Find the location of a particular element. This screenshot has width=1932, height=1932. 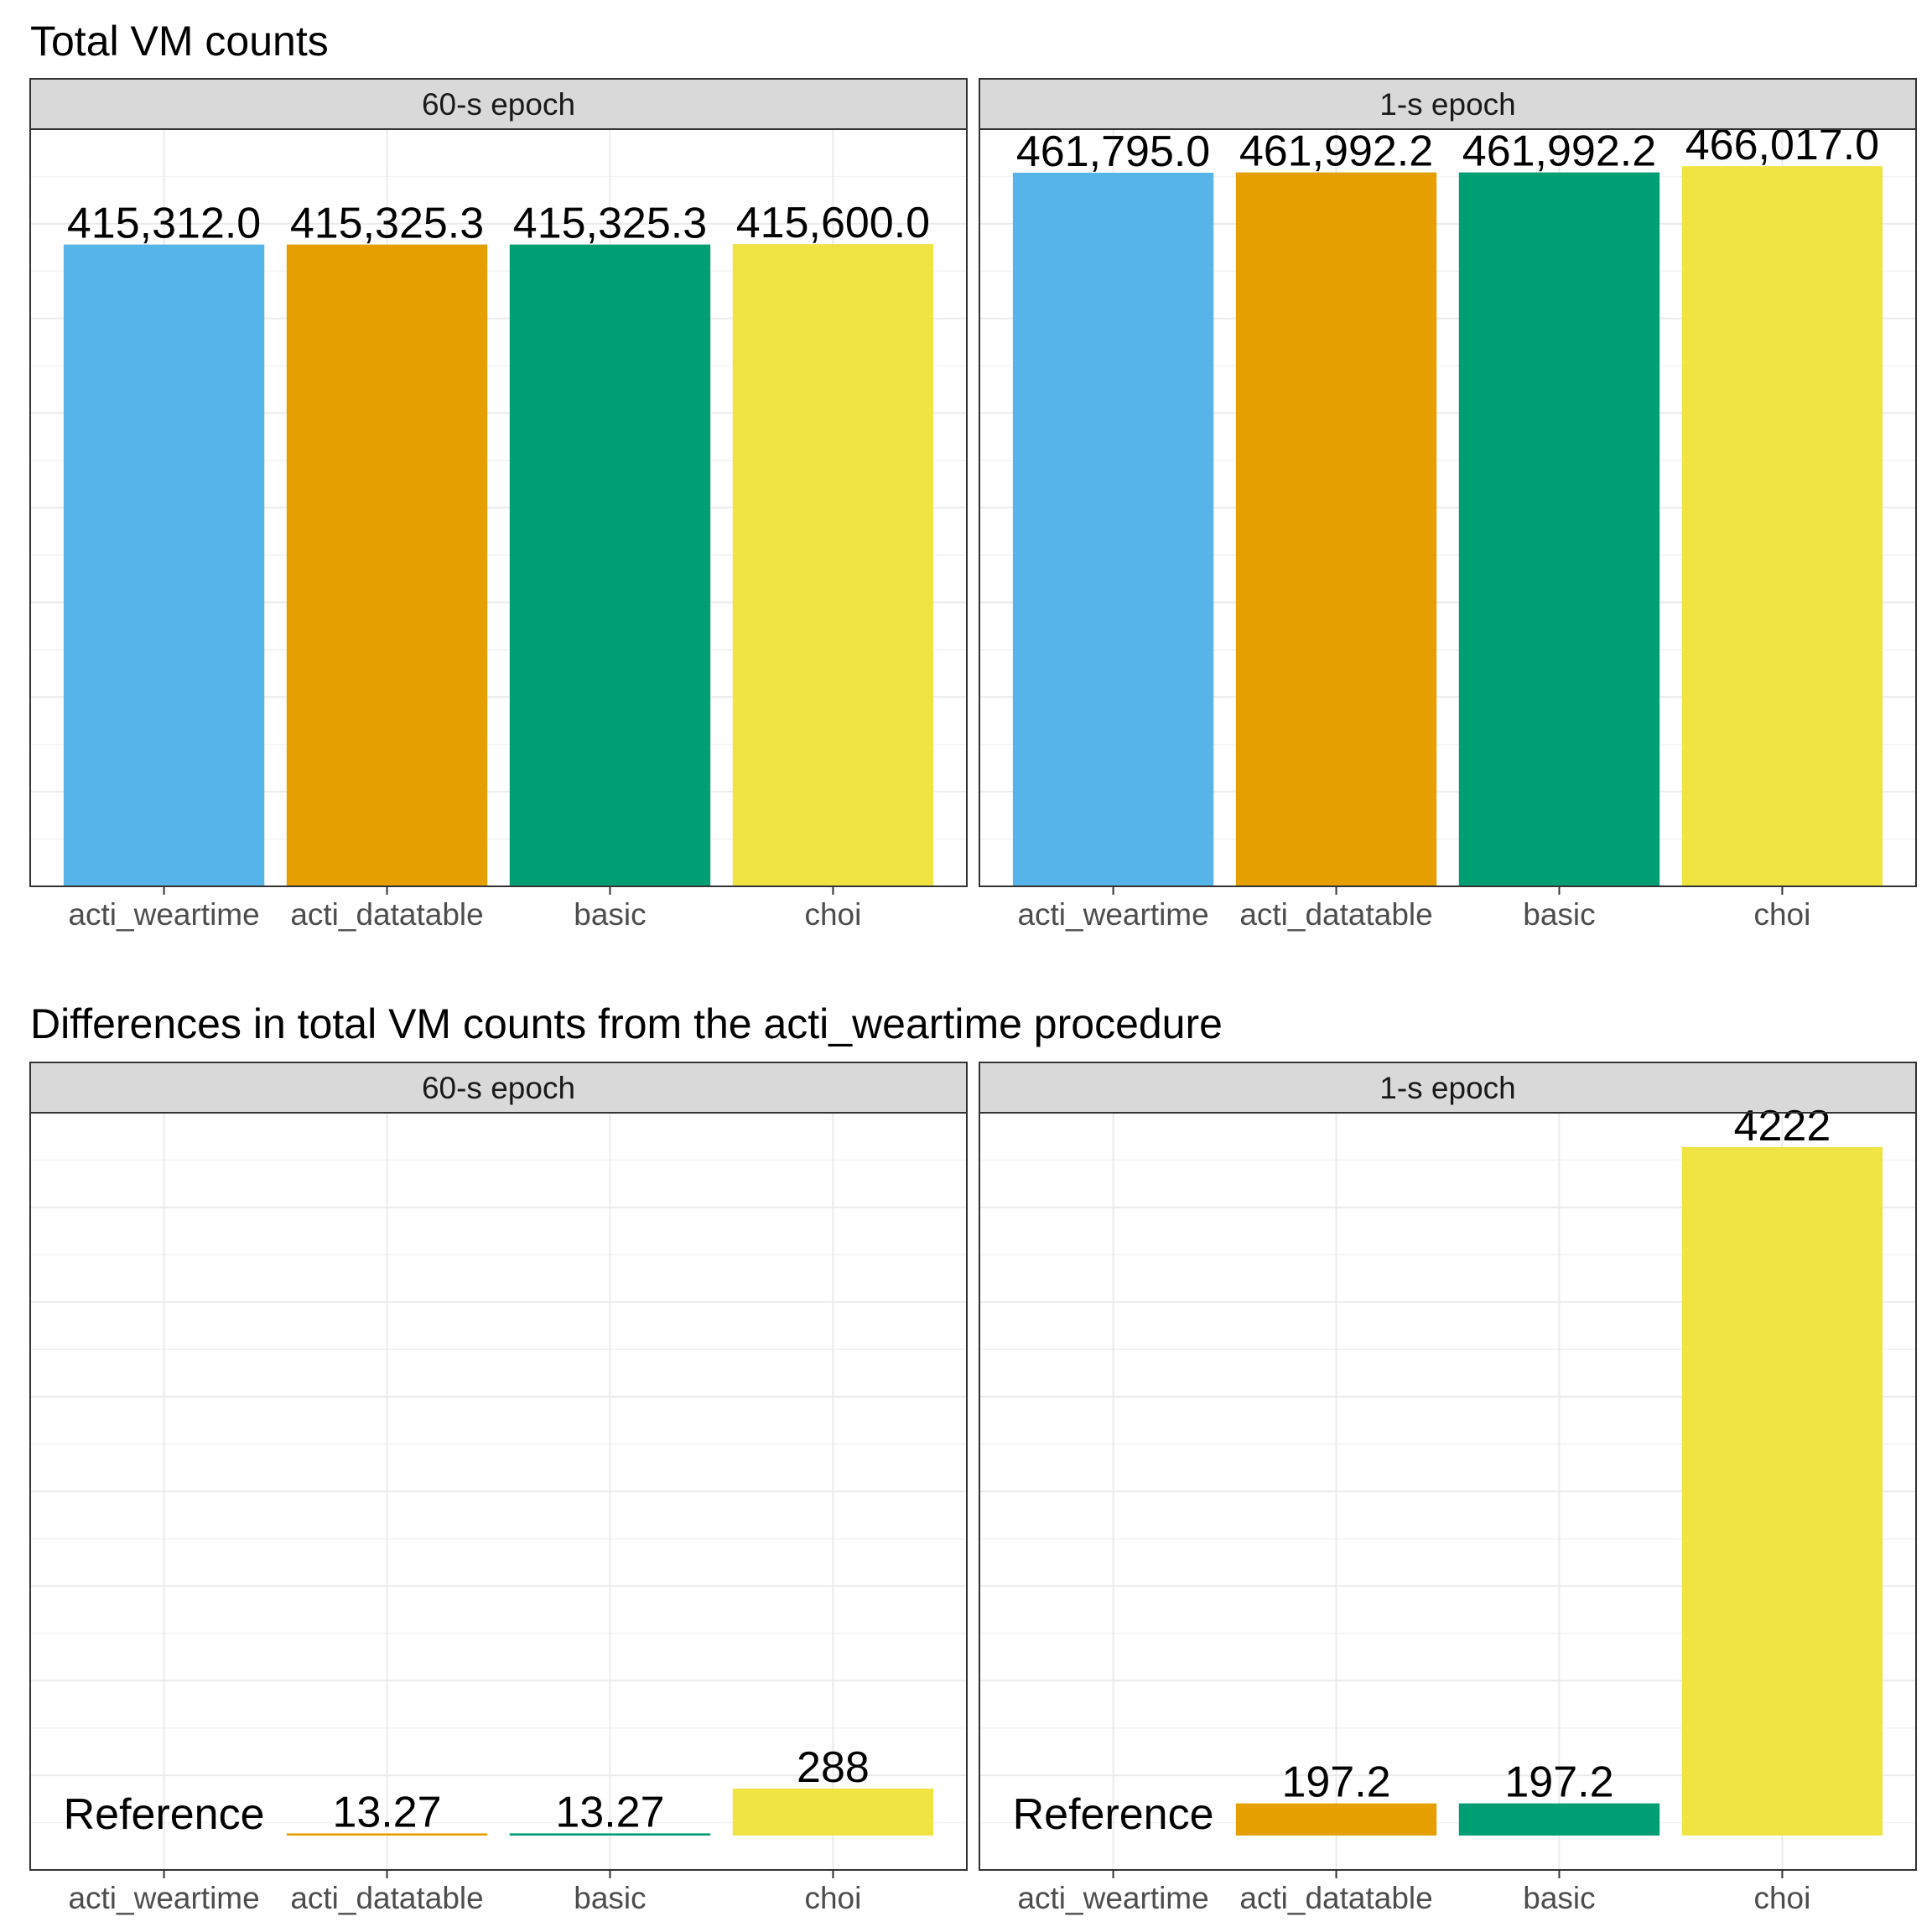

bar-value-label: 288 is located at coordinates (833, 1768).